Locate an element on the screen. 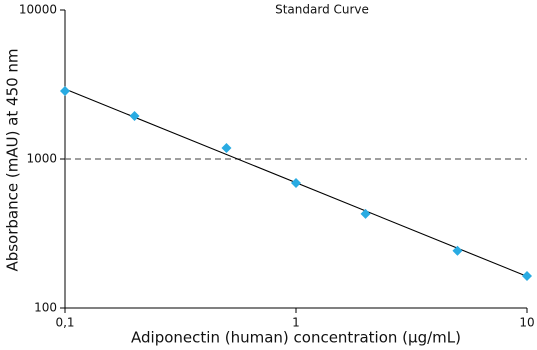  x-tick-label: 10 is located at coordinates (526, 323).